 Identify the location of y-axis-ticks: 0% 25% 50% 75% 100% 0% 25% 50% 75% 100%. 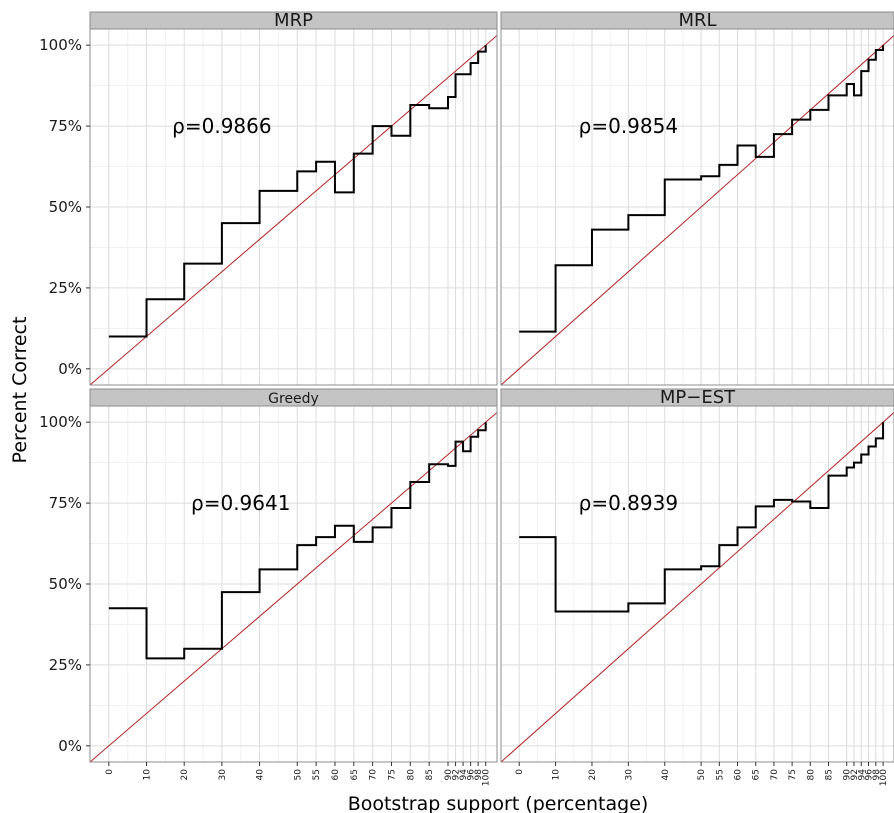
(64, 395).